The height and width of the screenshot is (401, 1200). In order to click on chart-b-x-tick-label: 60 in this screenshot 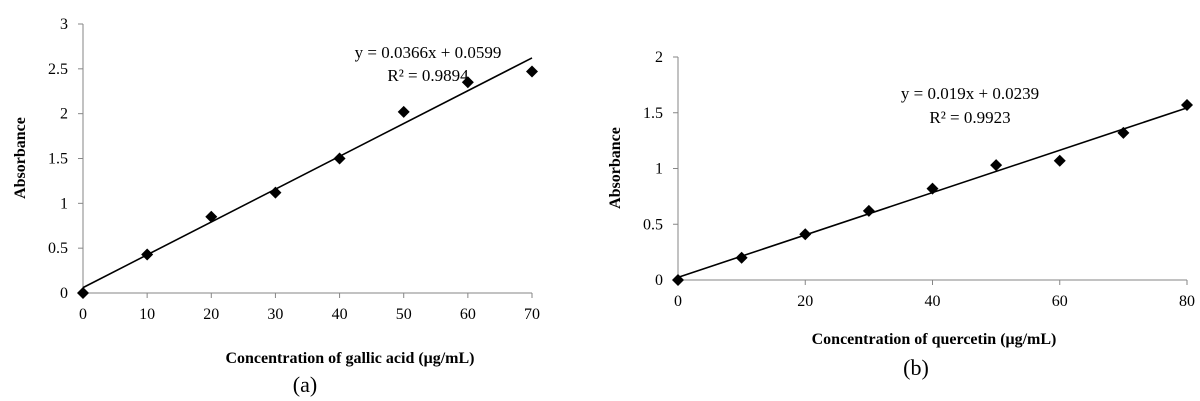, I will do `click(1060, 301)`.